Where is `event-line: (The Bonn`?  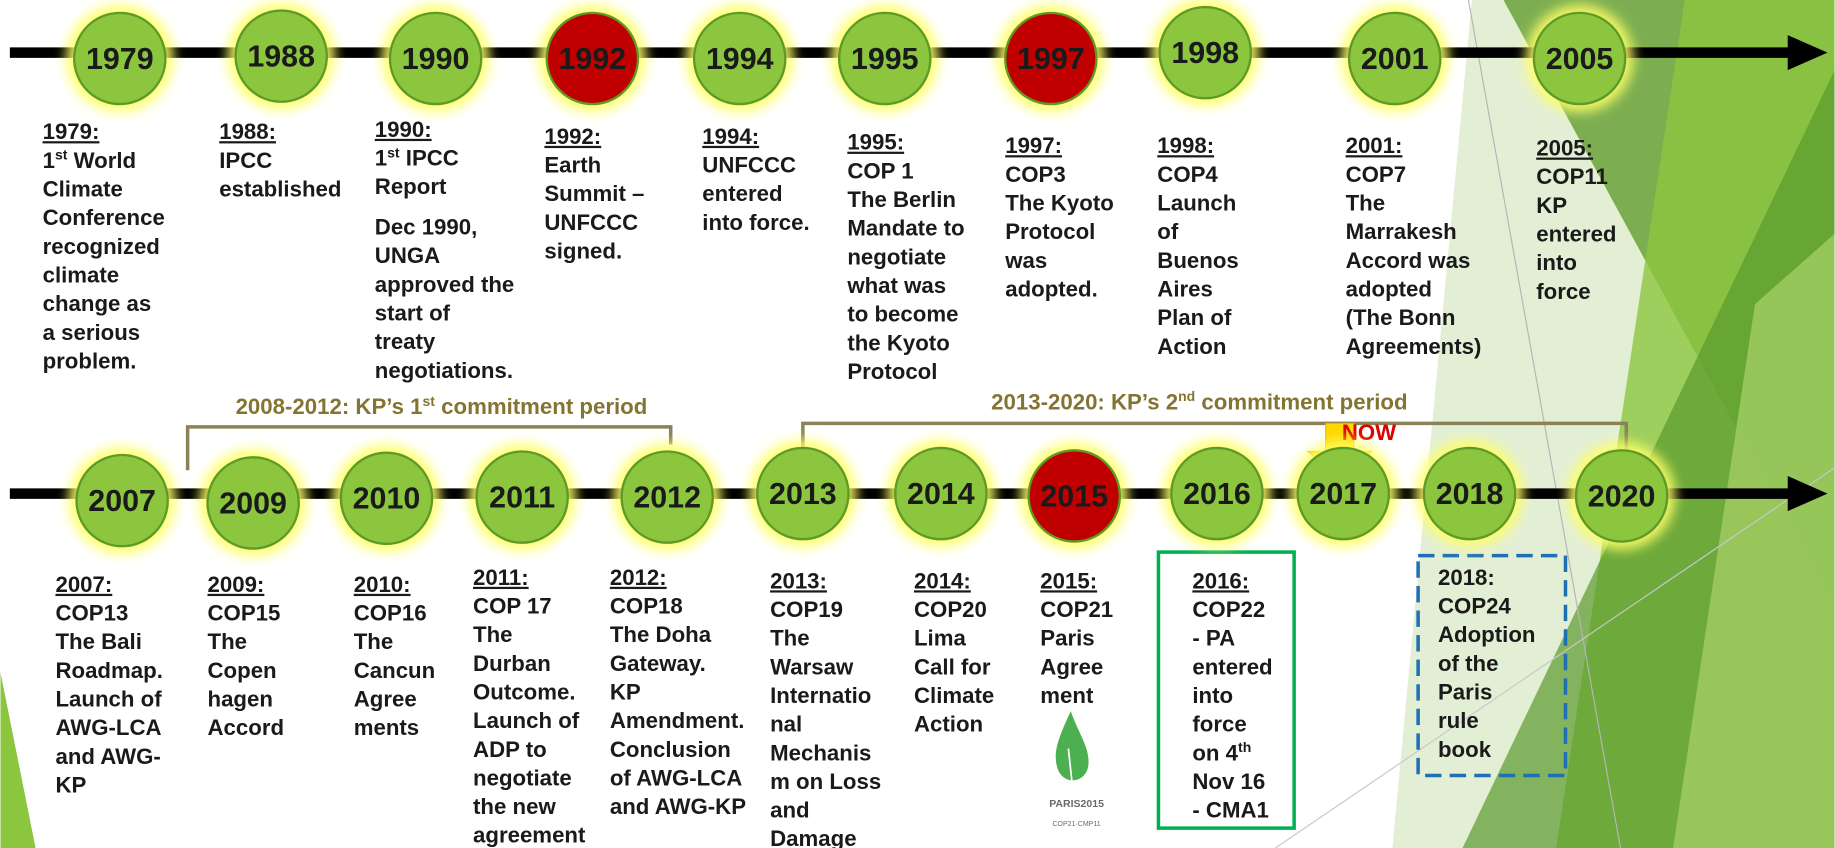
event-line: (The Bonn is located at coordinates (1401, 317).